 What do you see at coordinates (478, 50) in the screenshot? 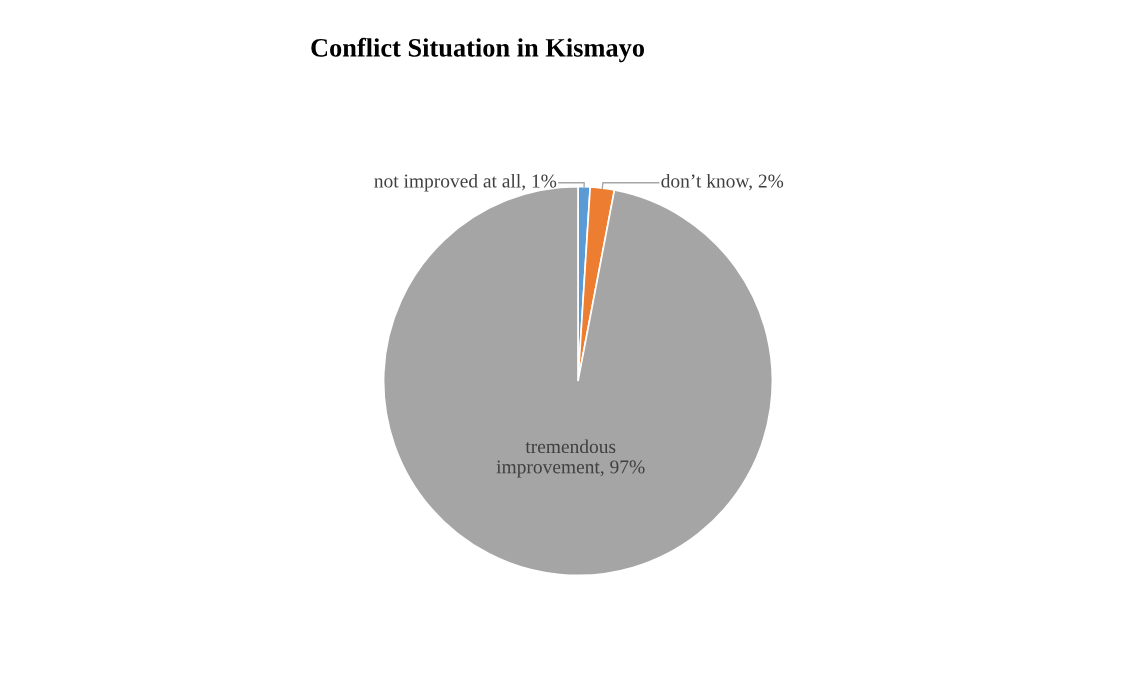
I see `chart-title: Conflict Situation in Kismayo` at bounding box center [478, 50].